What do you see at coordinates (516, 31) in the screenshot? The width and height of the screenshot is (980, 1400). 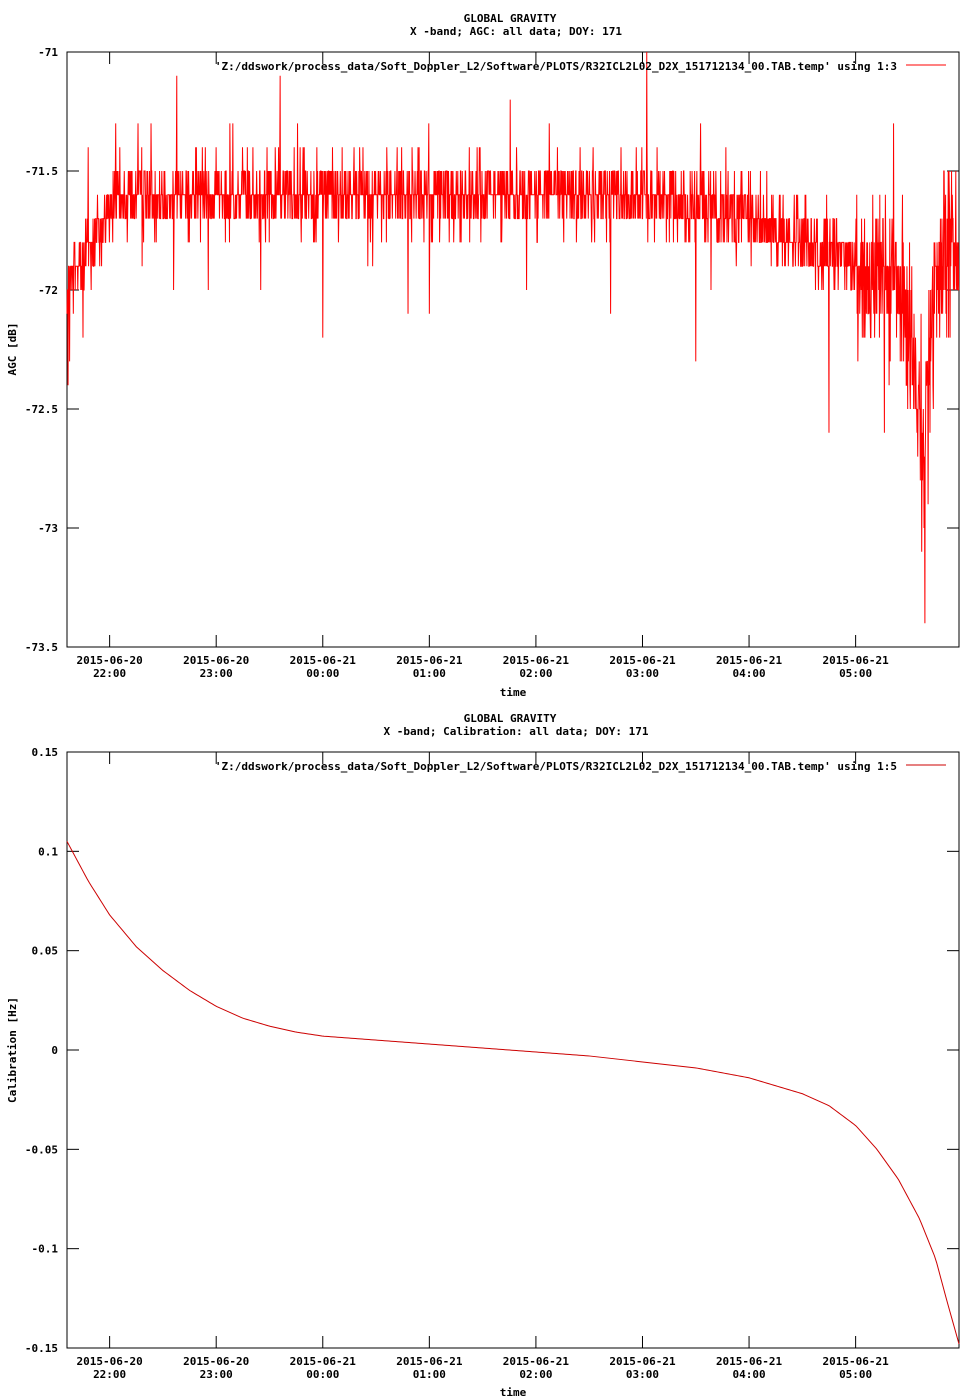 I see `chart-subtitle: X -band; AGC: all data; DOY: 171` at bounding box center [516, 31].